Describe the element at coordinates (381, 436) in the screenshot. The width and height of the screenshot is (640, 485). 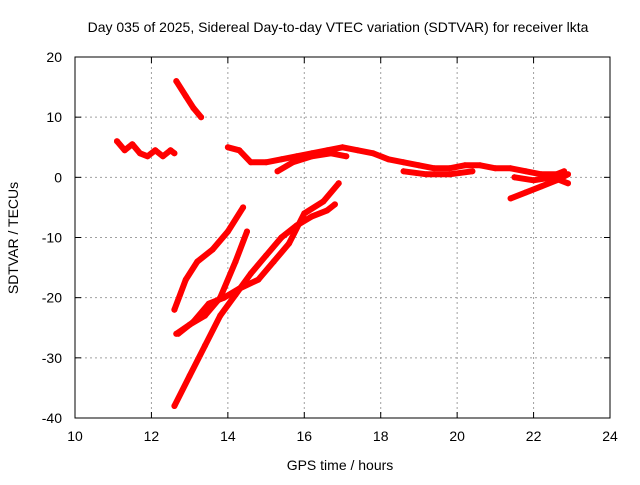
I see `x-tick-label: 18` at that location.